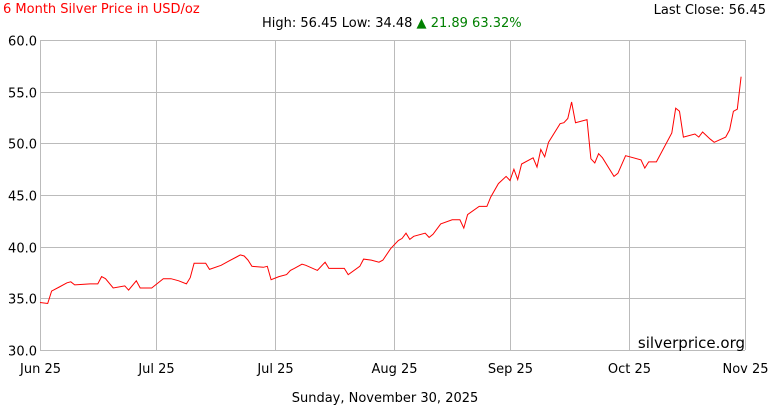  What do you see at coordinates (22, 145) in the screenshot?
I see `y-tick-label: 50.0` at bounding box center [22, 145].